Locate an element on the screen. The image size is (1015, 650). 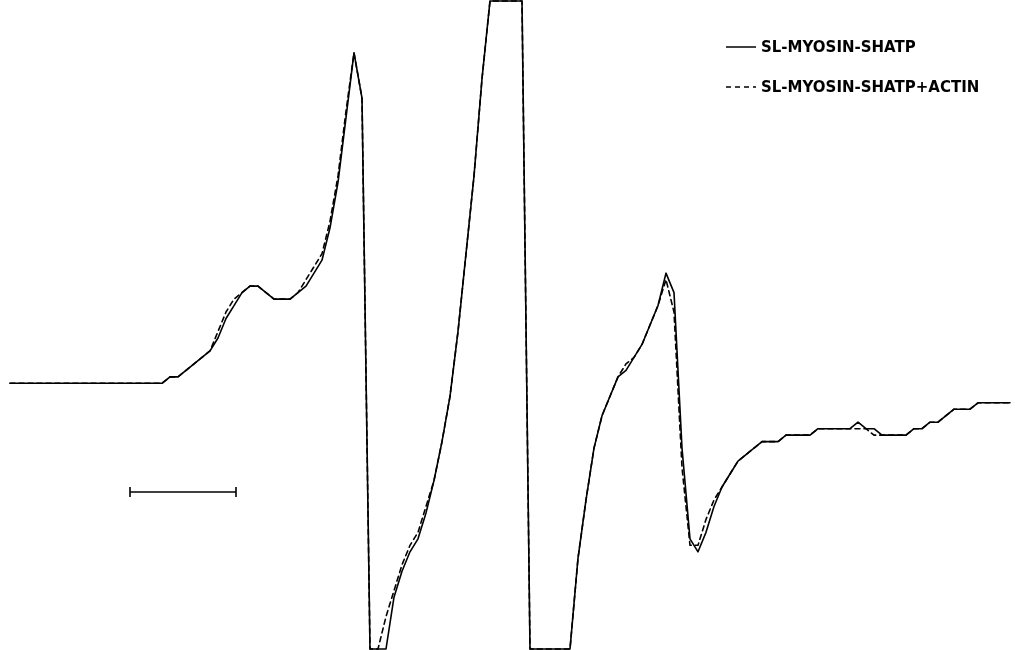
legend-label: SL-MYOSIN-SHATP+ACTIN is located at coordinates (870, 87).